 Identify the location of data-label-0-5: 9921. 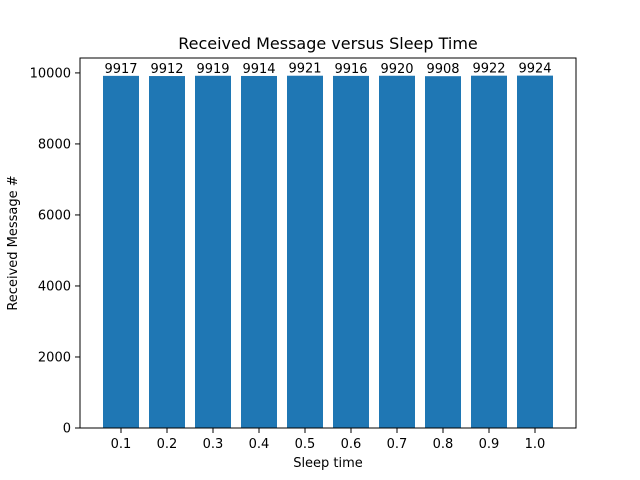
(304, 69).